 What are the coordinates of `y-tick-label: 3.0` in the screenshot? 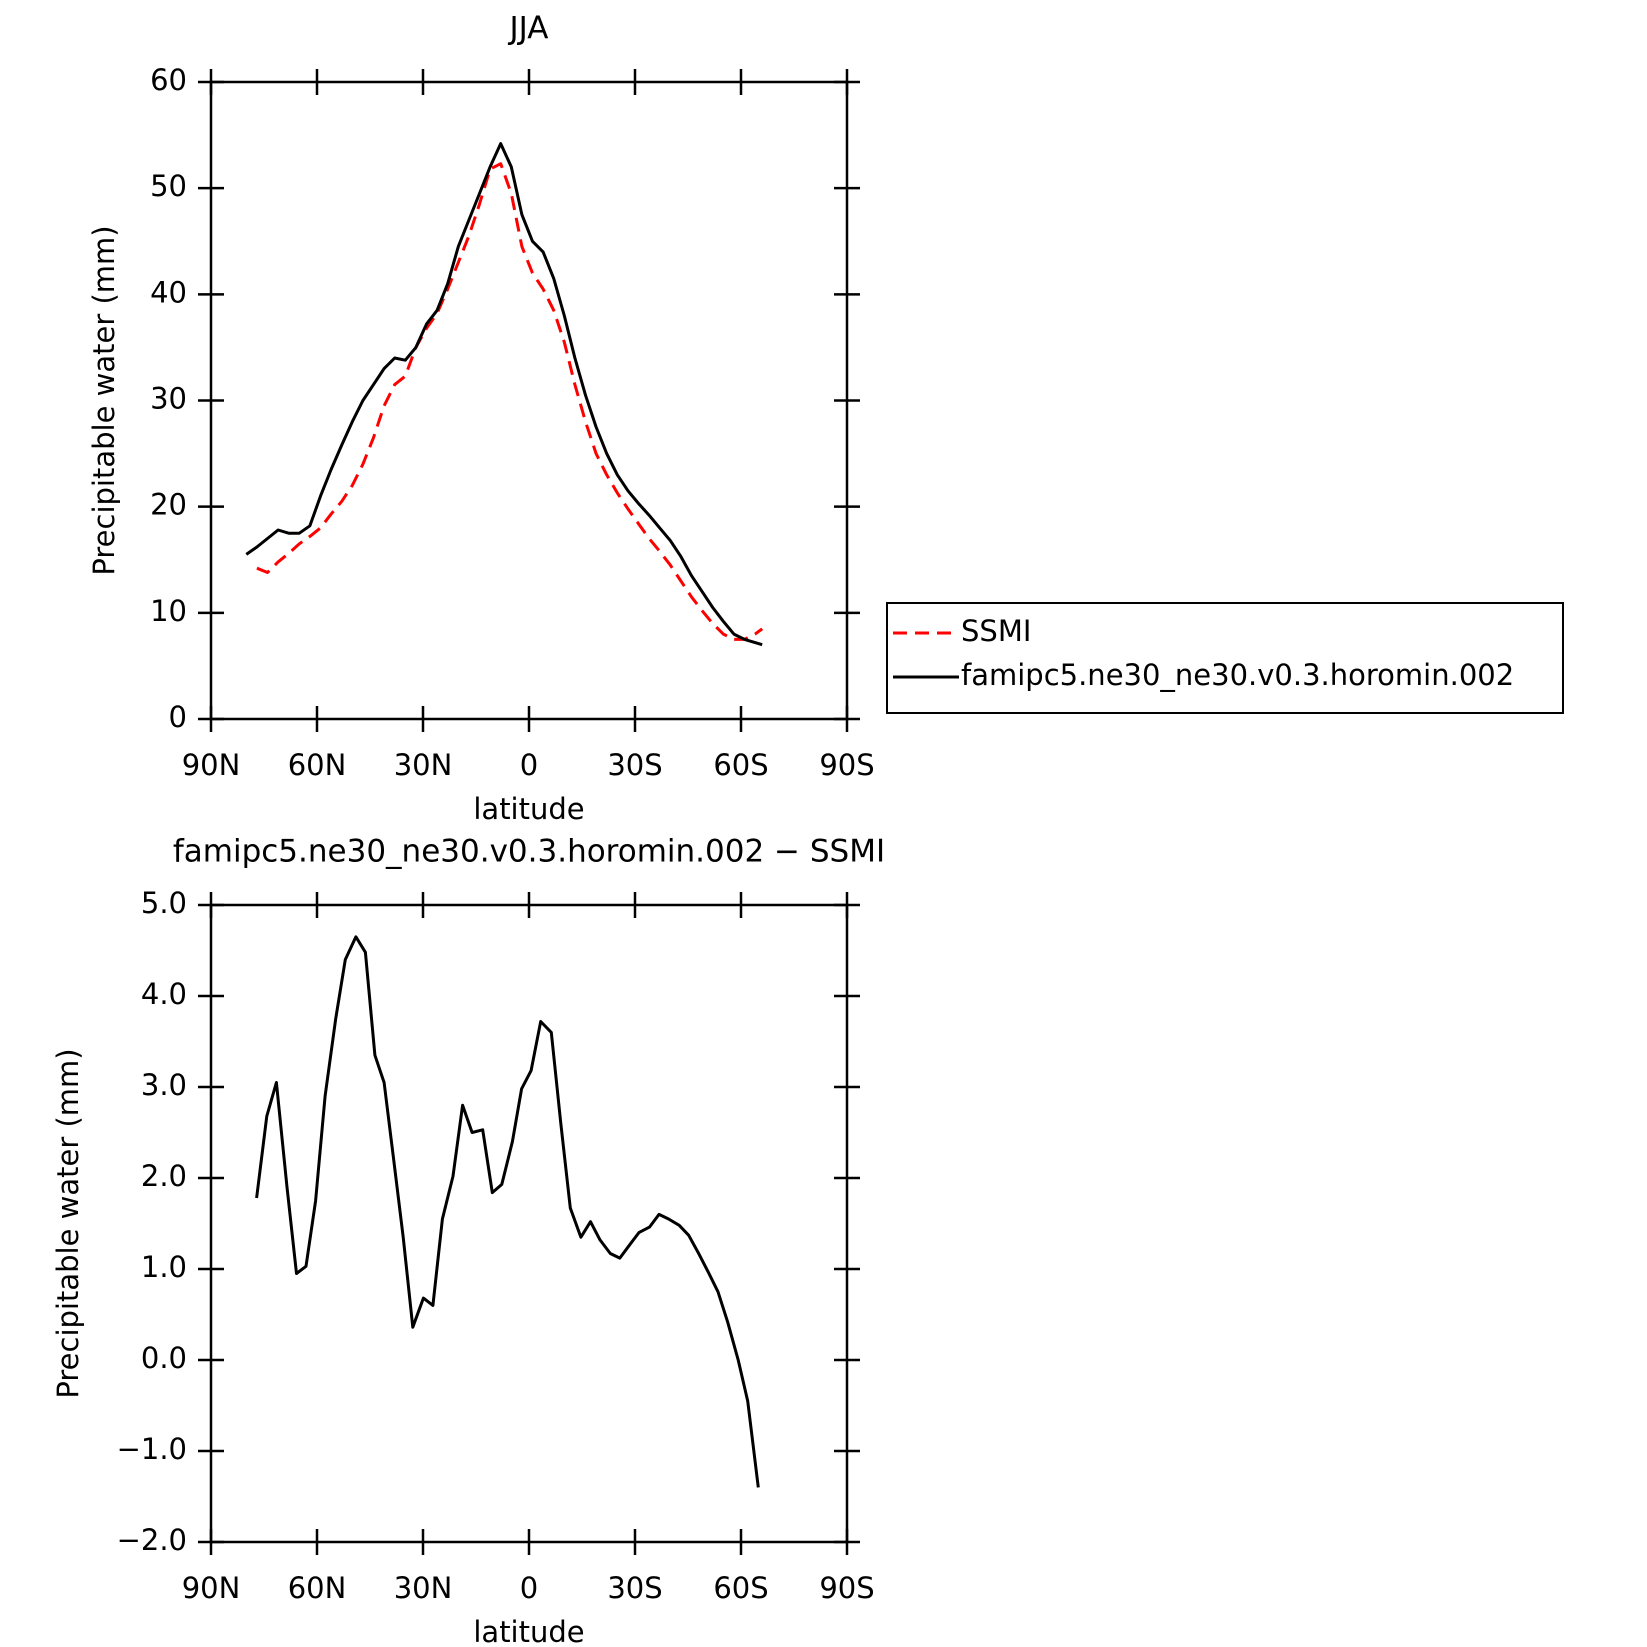 It's located at (164, 1085).